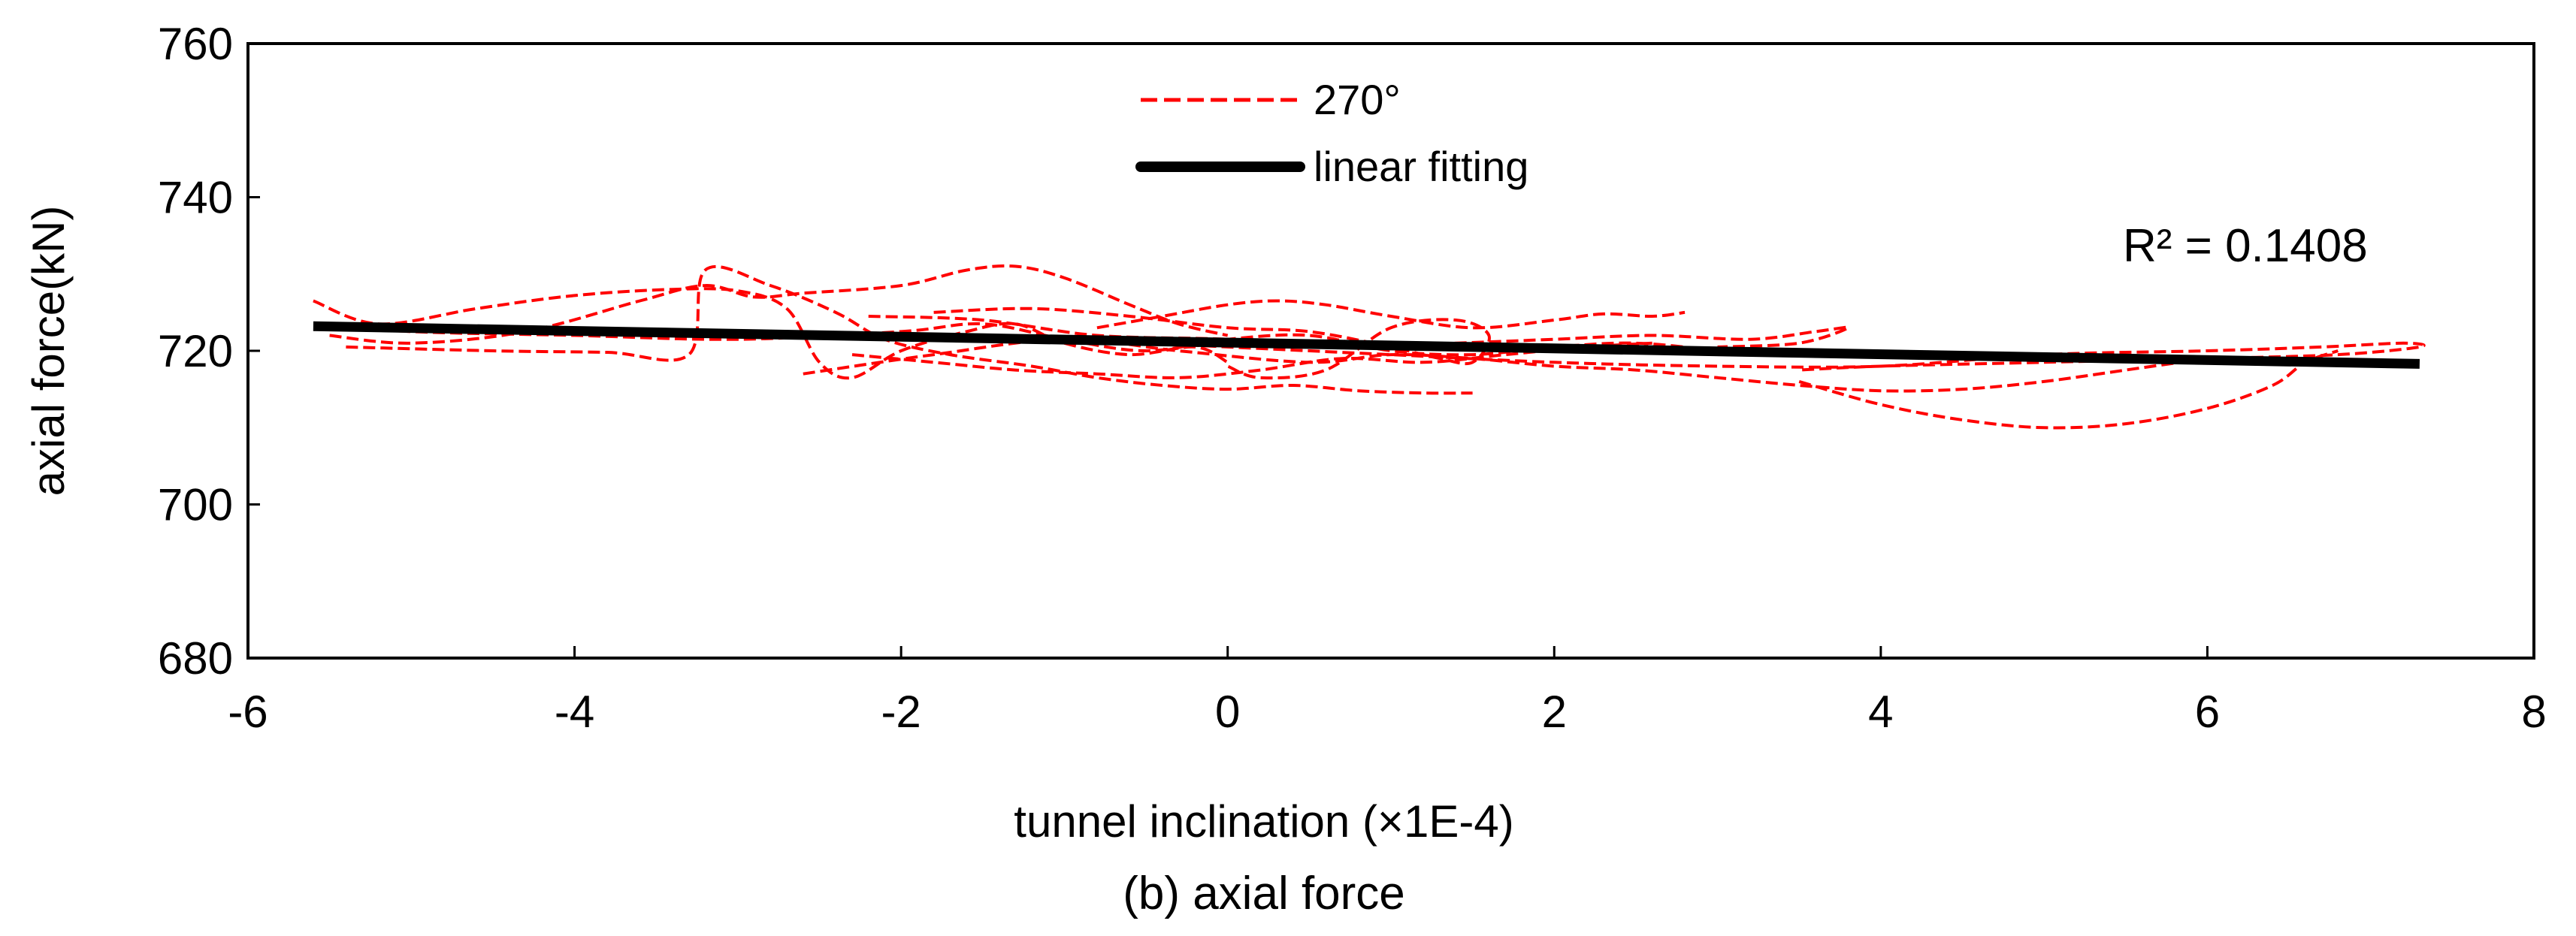 The height and width of the screenshot is (936, 2576). Describe the element at coordinates (1391, 652) in the screenshot. I see `x-axis-ticks` at that location.